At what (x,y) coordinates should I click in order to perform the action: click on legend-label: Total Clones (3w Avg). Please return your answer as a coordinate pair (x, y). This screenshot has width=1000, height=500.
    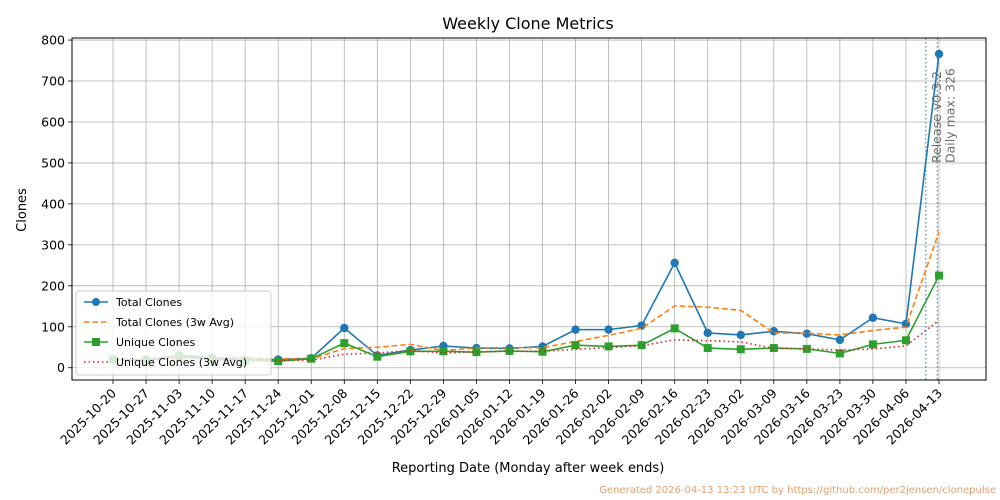
    Looking at the image, I should click on (174, 322).